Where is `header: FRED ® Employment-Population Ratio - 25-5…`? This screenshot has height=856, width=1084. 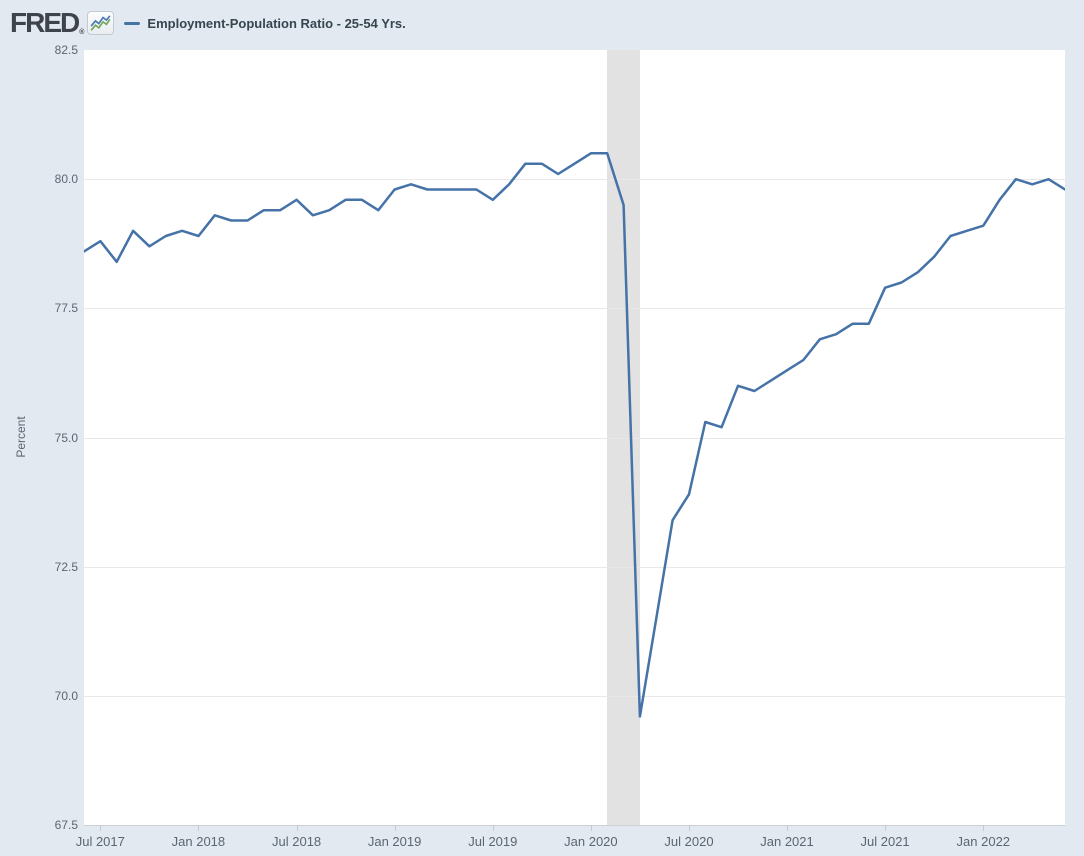
header: FRED ® Employment-Population Ratio - 25-5… is located at coordinates (542, 23).